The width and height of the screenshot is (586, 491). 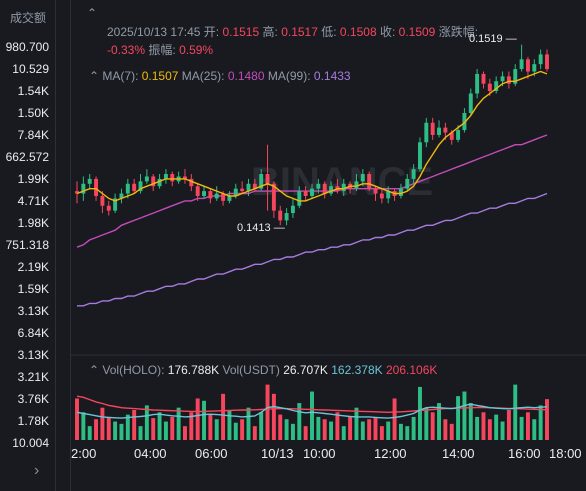 What do you see at coordinates (270, 32) in the screenshot?
I see `high-label: 高:` at bounding box center [270, 32].